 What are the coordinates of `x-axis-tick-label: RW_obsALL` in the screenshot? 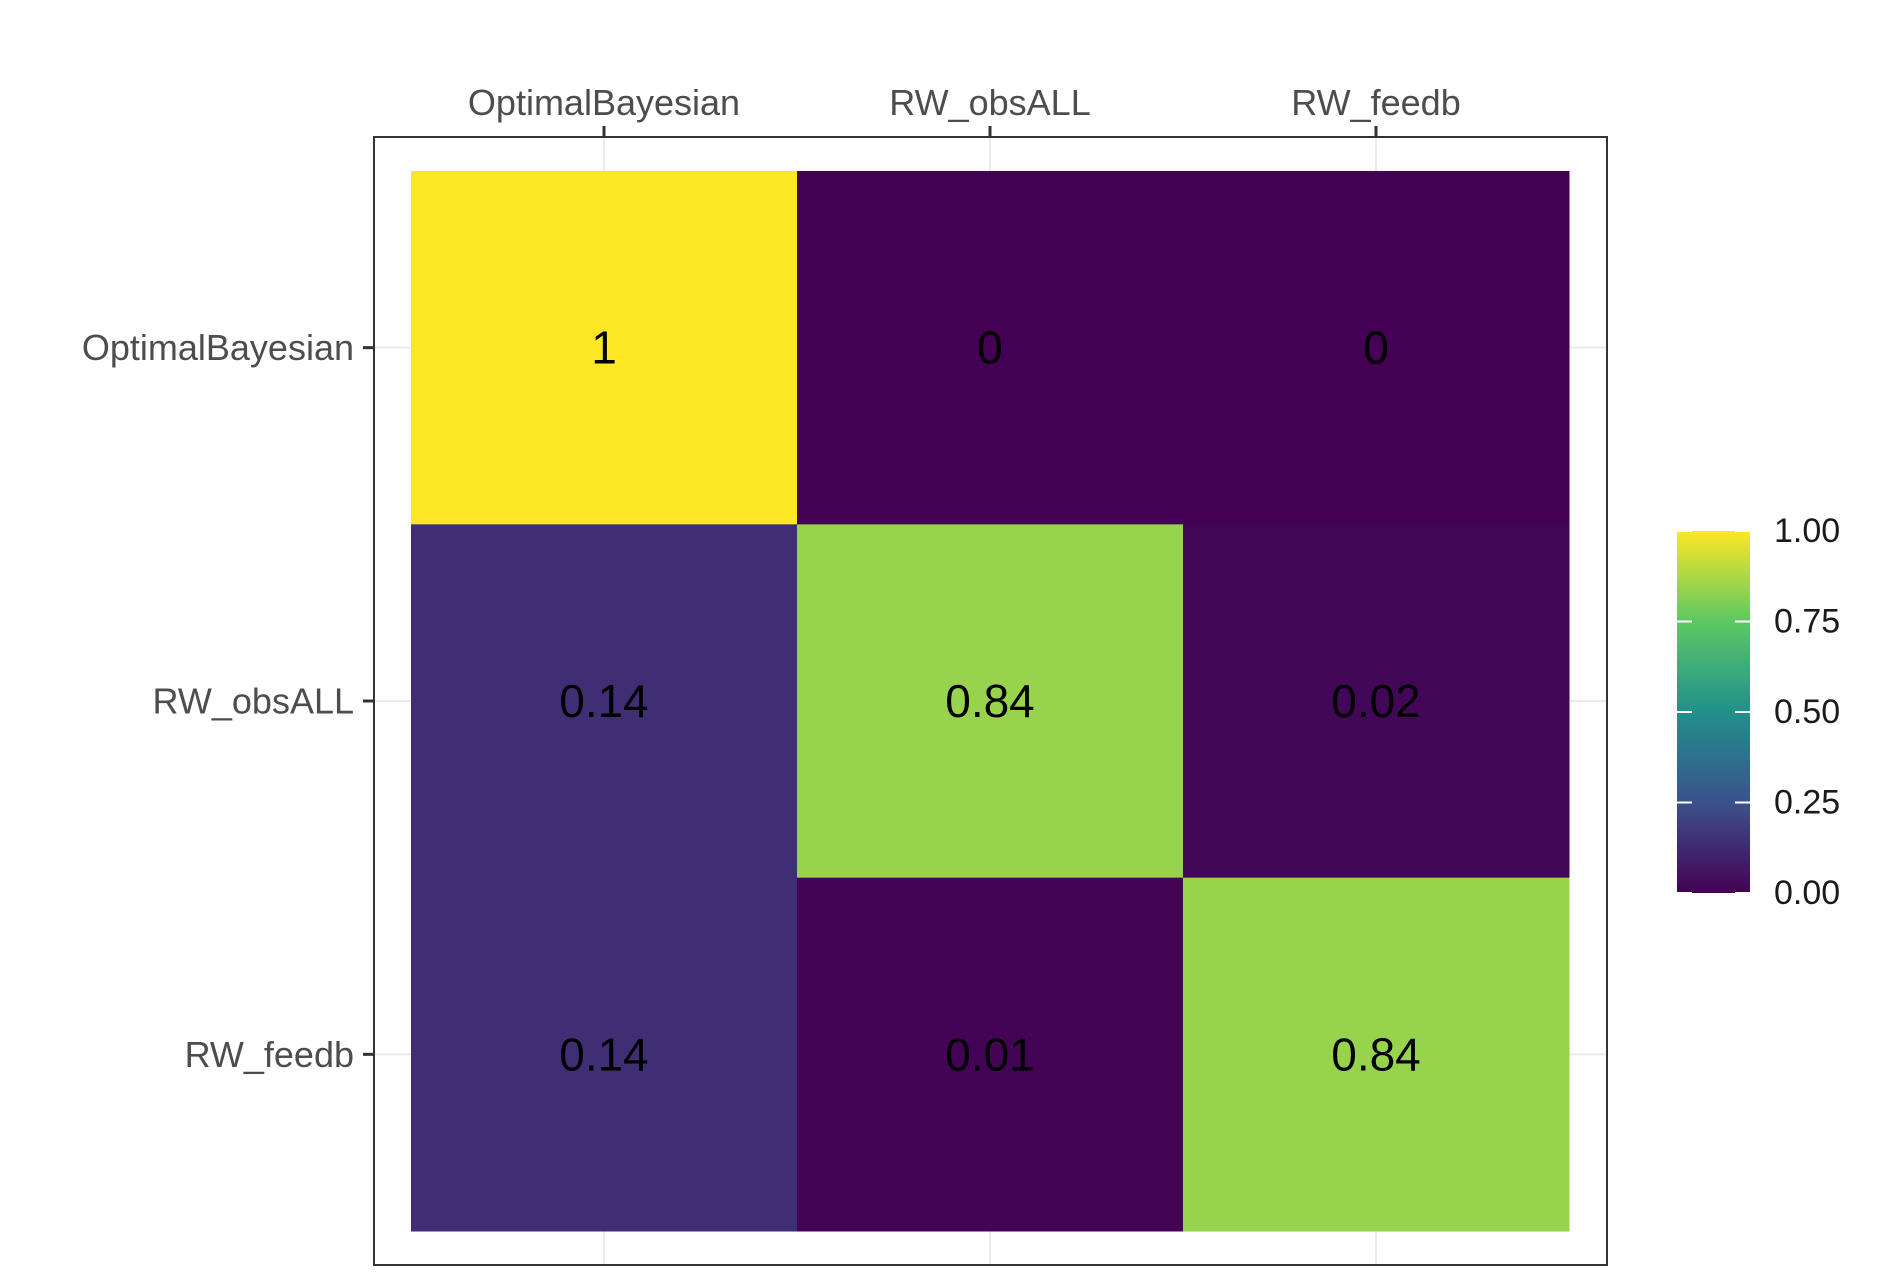 It's located at (989, 102).